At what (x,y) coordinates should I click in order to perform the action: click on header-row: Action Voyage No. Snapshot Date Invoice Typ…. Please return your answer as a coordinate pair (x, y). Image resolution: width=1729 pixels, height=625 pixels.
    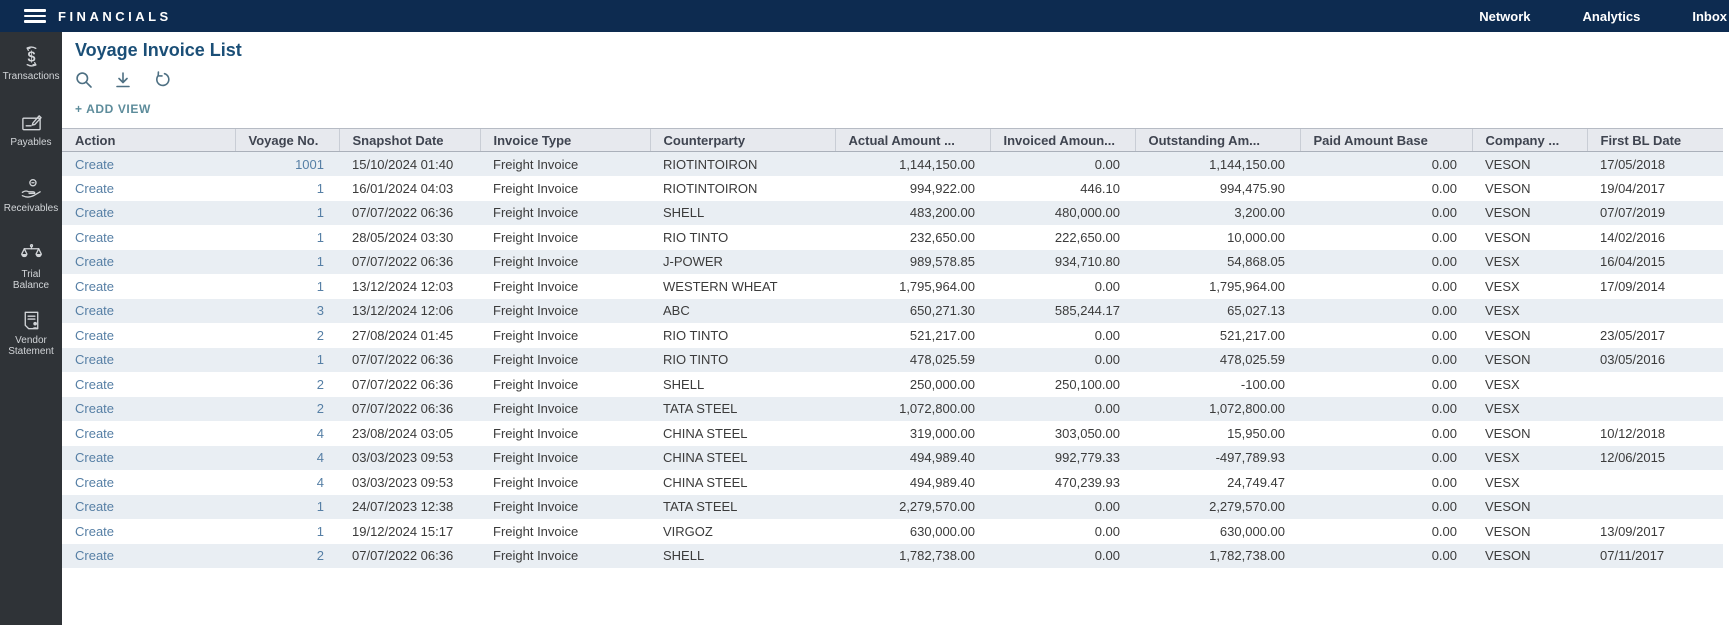
    Looking at the image, I should click on (892, 140).